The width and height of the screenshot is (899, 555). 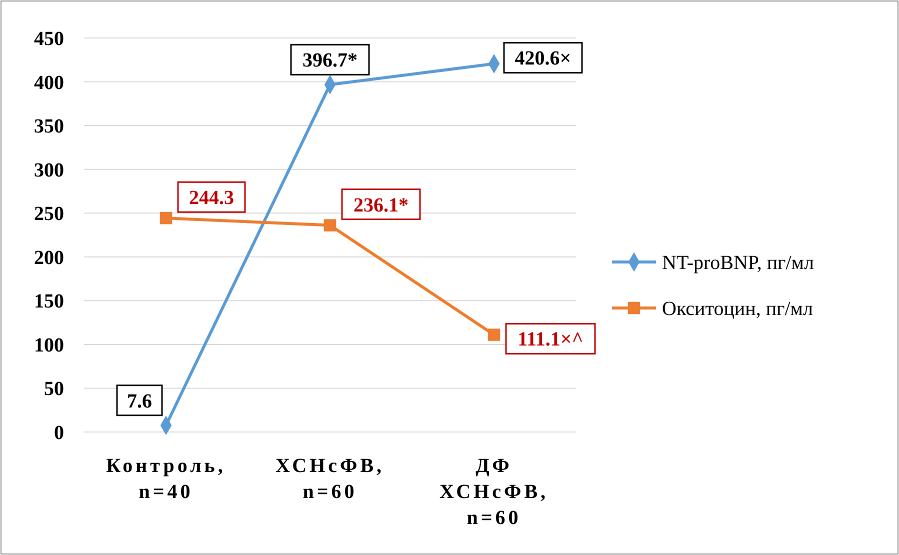 I want to click on x-tick-label: ХСНсФВ, n=60, so click(x=330, y=479).